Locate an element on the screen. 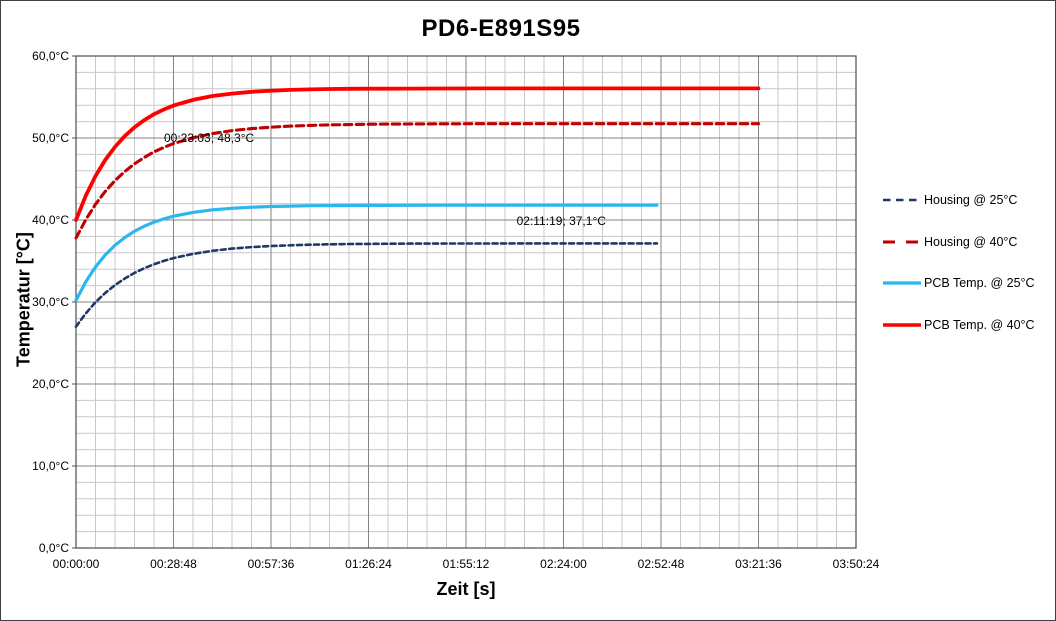 The height and width of the screenshot is (621, 1056). series-line-pcb-temp-40-c is located at coordinates (417, 154).